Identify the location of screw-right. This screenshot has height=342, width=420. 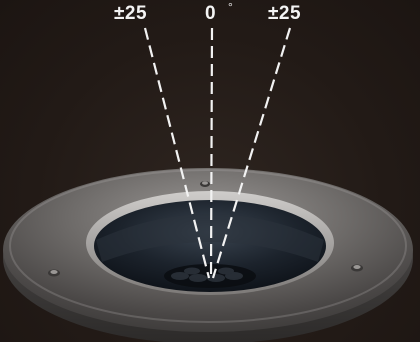
(357, 268).